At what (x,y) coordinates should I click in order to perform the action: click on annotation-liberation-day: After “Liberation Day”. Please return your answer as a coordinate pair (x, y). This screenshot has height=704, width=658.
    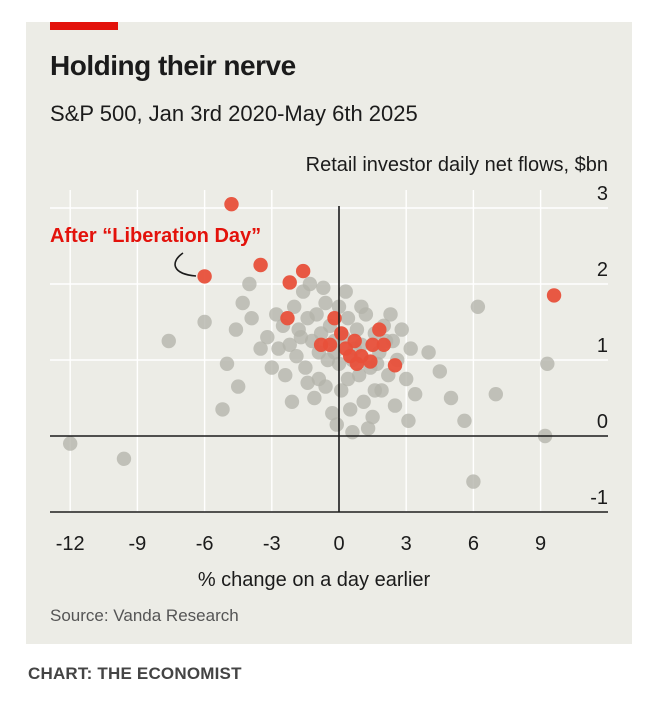
    Looking at the image, I should click on (155, 236).